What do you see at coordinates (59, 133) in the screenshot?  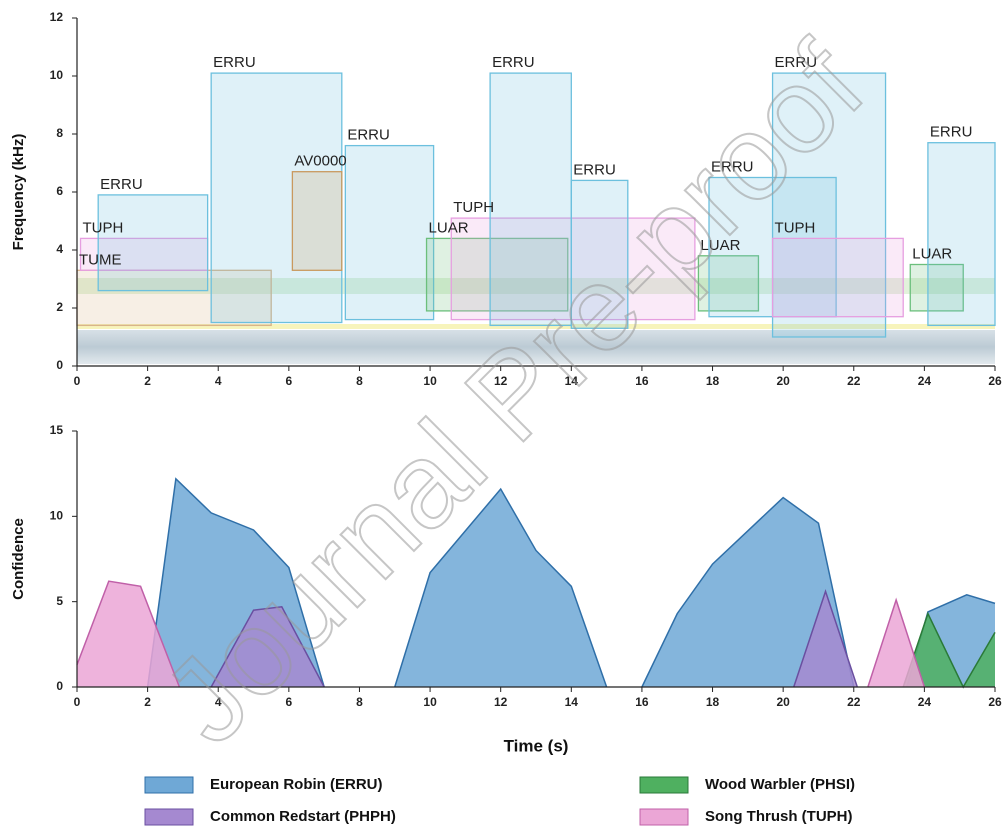 I see `y-tick-label: 8` at bounding box center [59, 133].